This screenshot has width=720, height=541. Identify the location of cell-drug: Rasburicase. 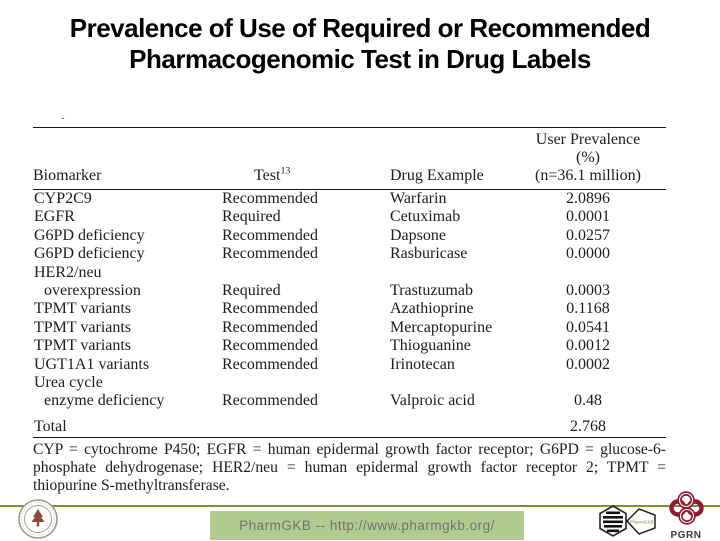
(429, 254).